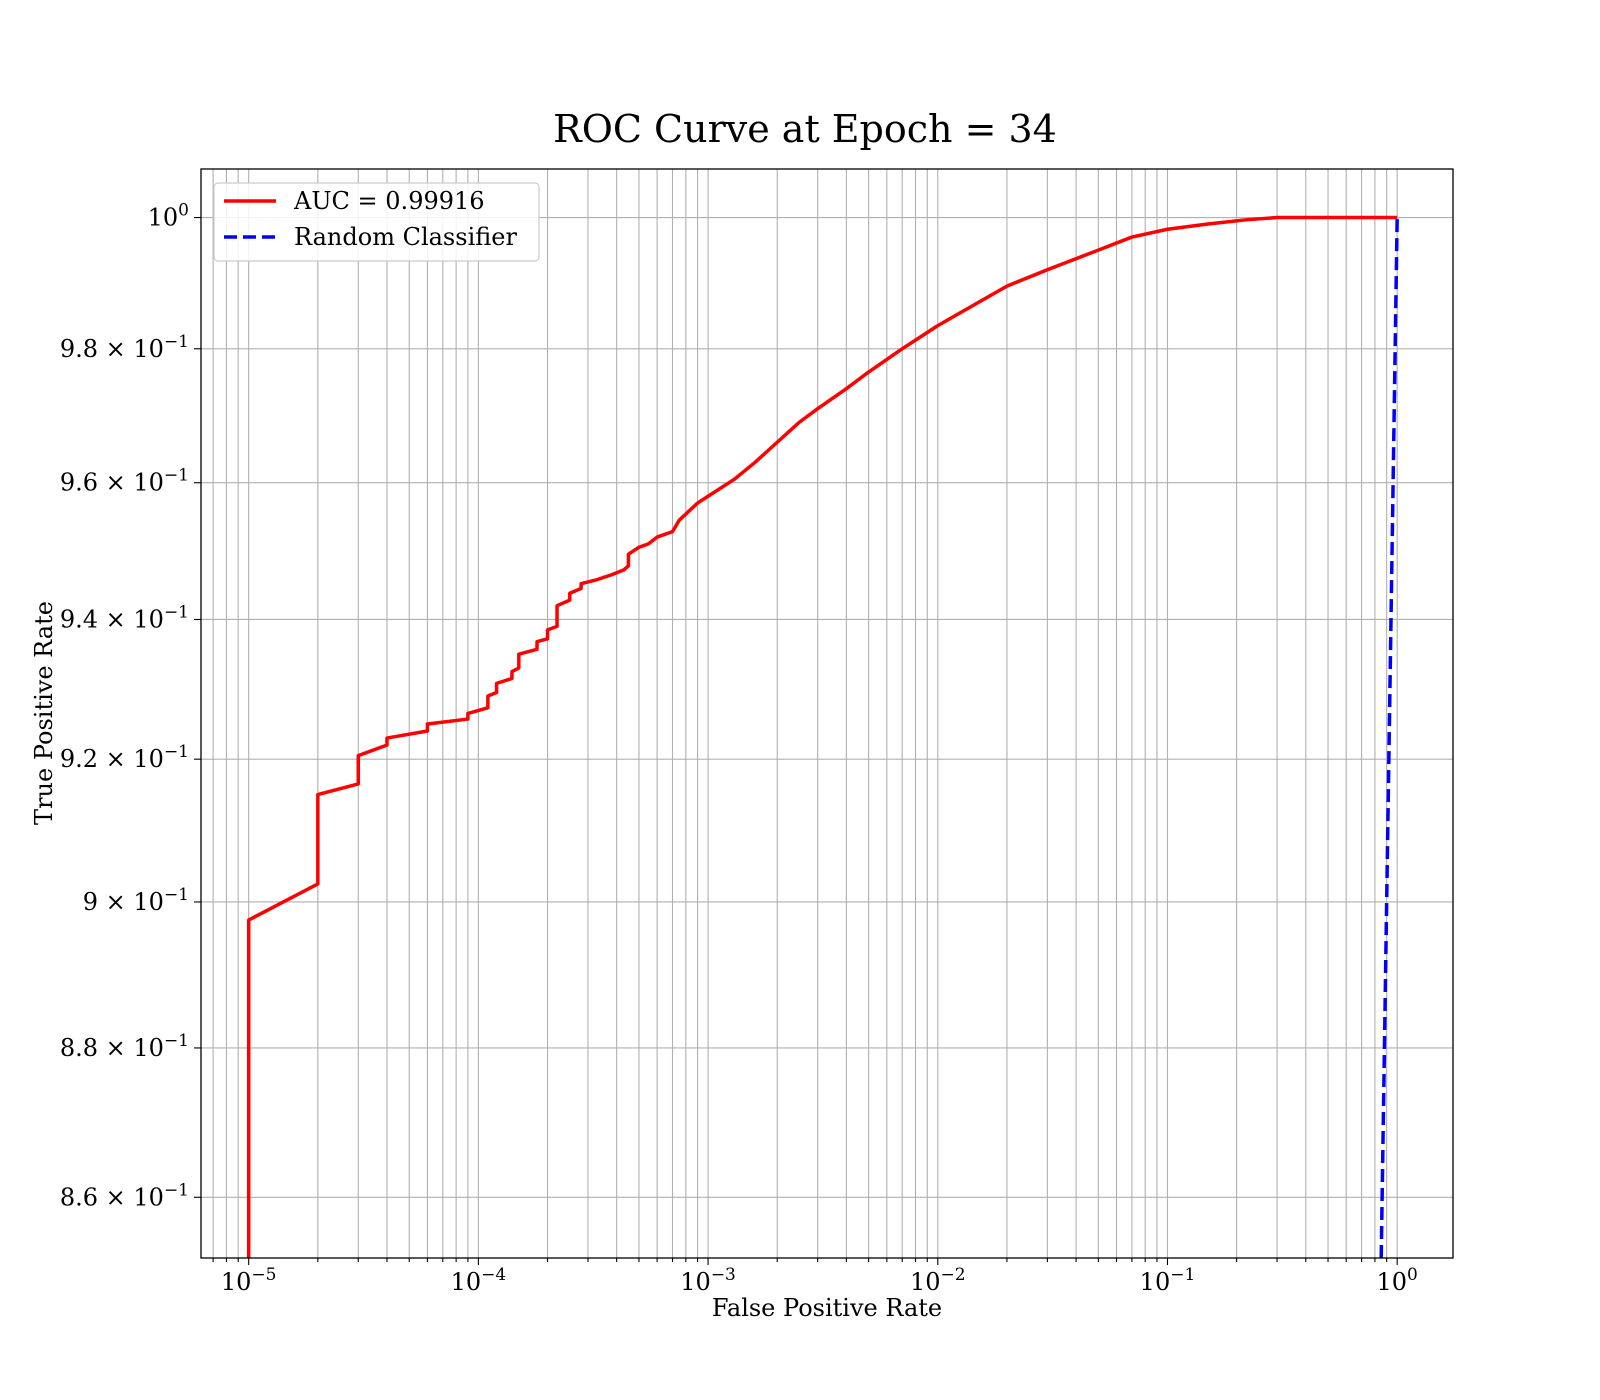  What do you see at coordinates (938, 1280) in the screenshot?
I see `x-tick-label: 10⁻²` at bounding box center [938, 1280].